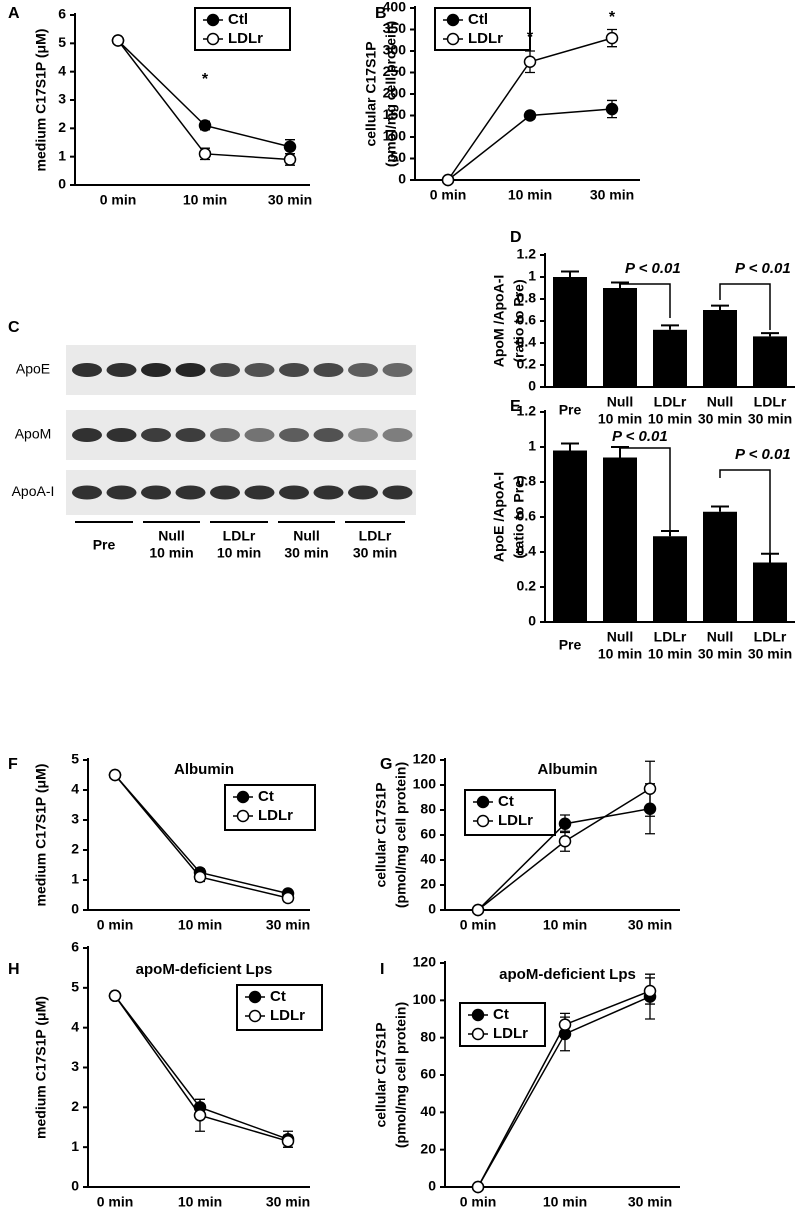  I want to click on panel-letter: B, so click(381, 13).